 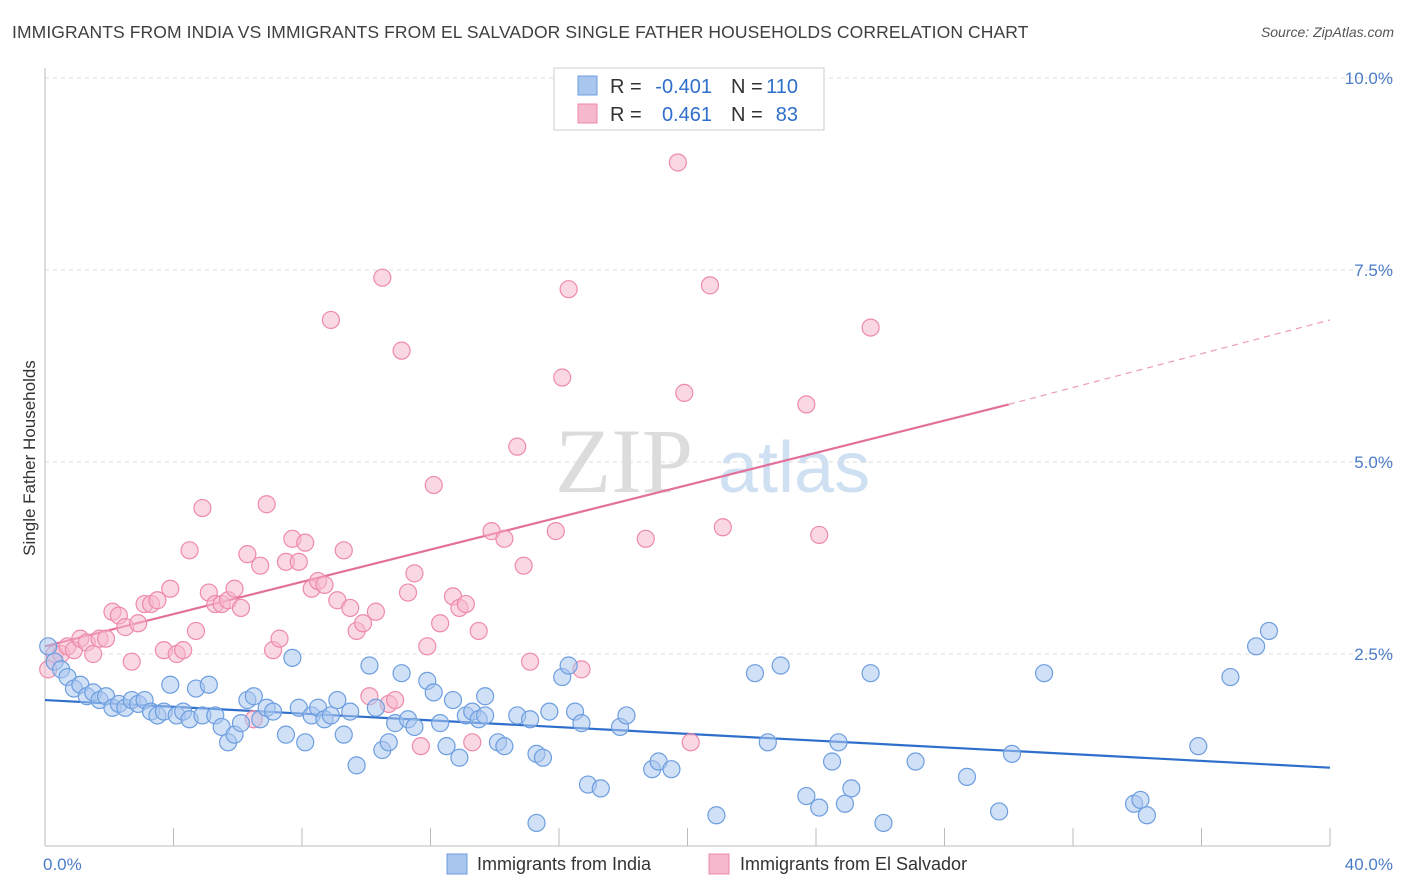 I want to click on legend-r-label-salvador: R =, so click(x=626, y=115).